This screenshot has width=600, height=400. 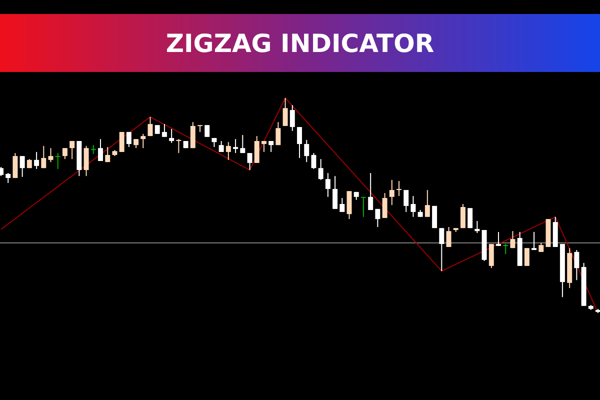 What do you see at coordinates (300, 43) in the screenshot?
I see `chart-title: ZIGZAG INDICATOR` at bounding box center [300, 43].